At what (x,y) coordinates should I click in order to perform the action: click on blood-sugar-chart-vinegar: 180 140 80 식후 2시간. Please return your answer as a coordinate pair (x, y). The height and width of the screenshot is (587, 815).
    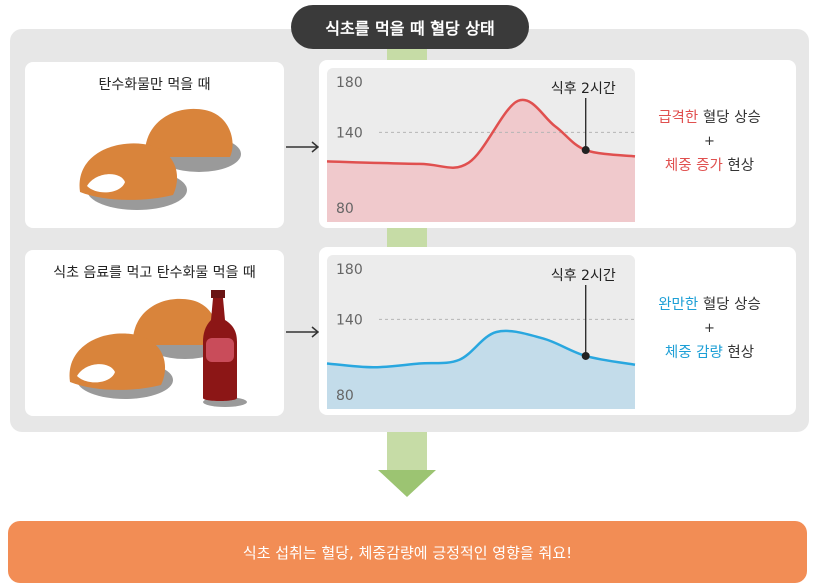
    Looking at the image, I should click on (481, 332).